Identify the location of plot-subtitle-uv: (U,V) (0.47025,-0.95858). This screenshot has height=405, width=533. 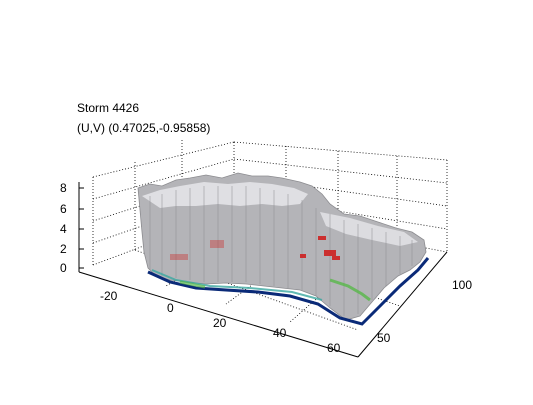
(144, 128).